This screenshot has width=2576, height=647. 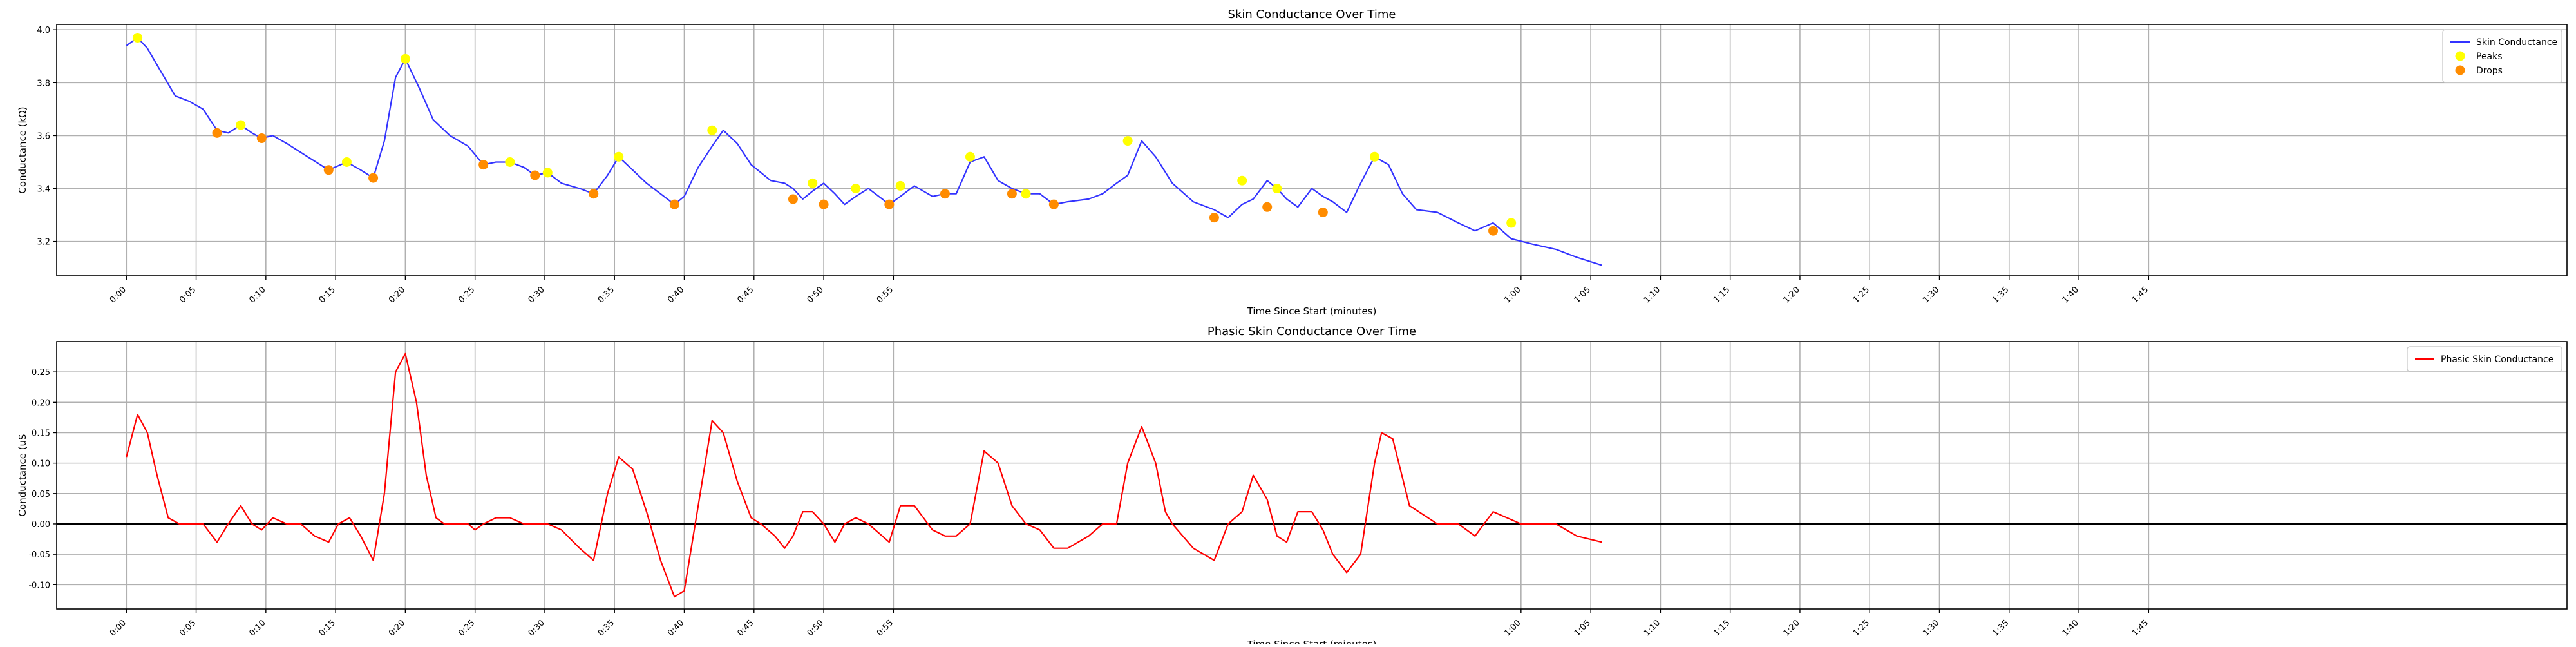 What do you see at coordinates (118, 295) in the screenshot?
I see `x-tick-label: 0:00` at bounding box center [118, 295].